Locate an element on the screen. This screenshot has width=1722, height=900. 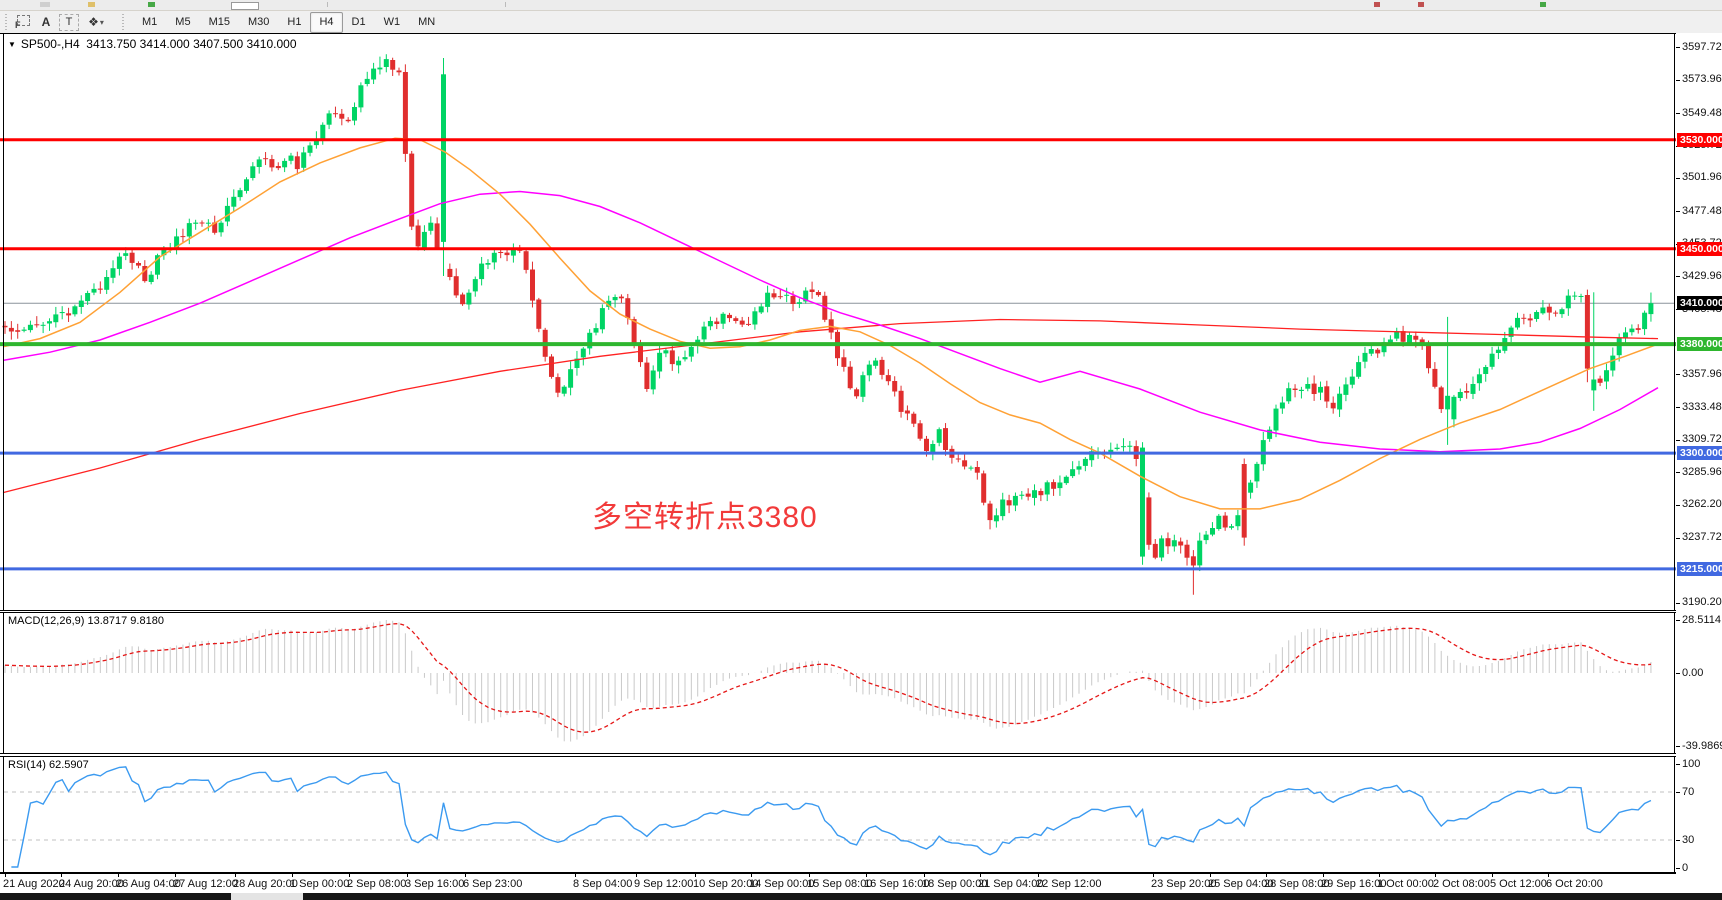
rsi-axis-label: 100 is located at coordinates (1691, 764).